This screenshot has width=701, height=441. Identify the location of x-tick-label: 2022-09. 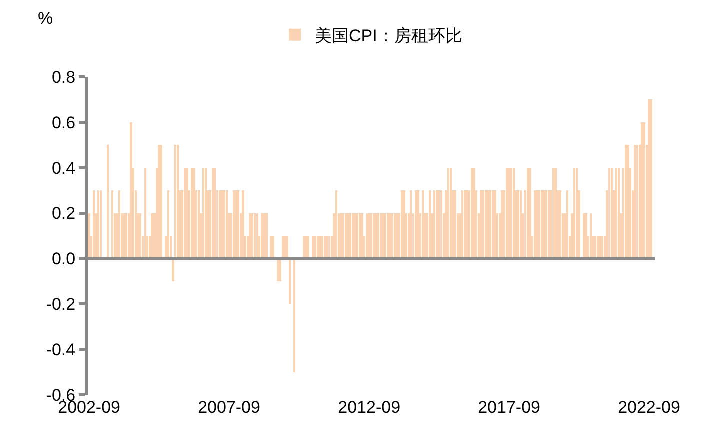
(649, 407).